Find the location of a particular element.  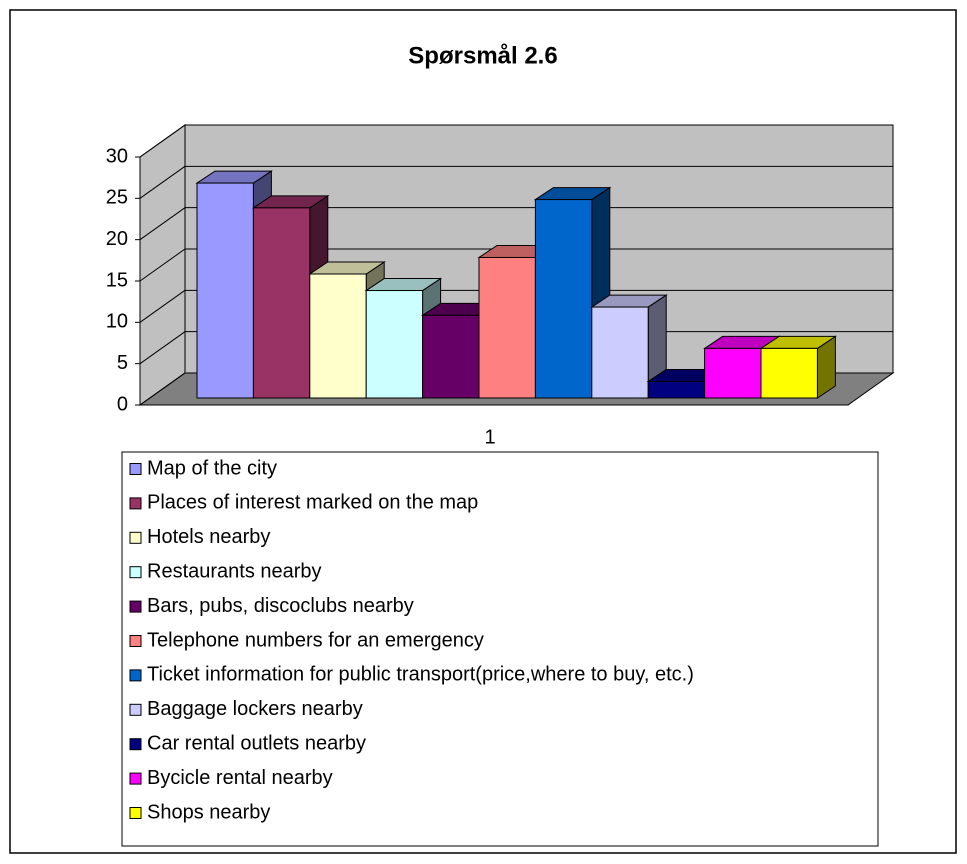

y-tick-label: 0 is located at coordinates (122, 404).